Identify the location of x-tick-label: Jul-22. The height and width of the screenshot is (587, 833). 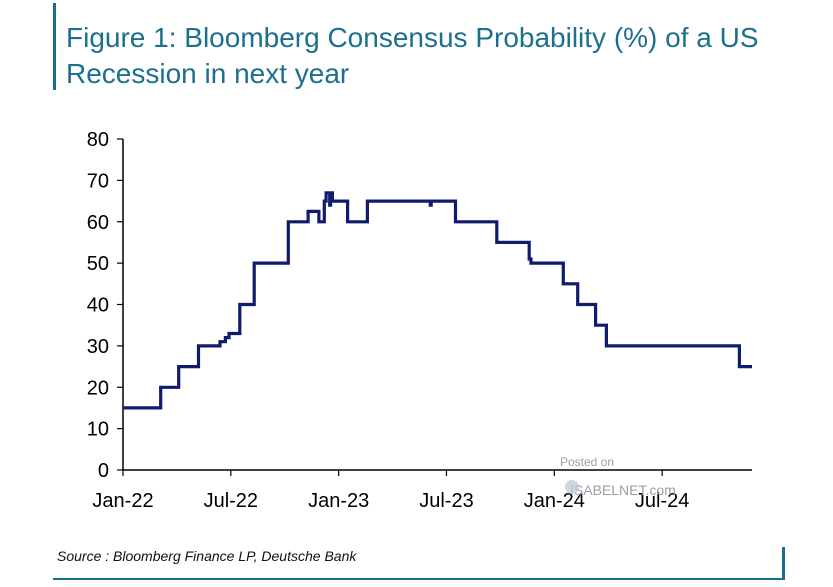
(231, 501).